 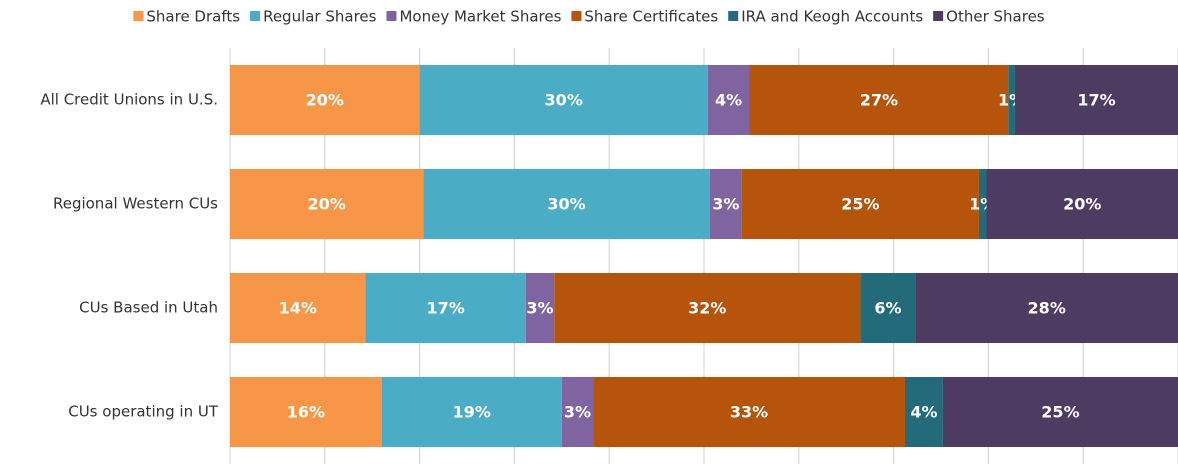 I want to click on data-label: 6%, so click(x=887, y=308).